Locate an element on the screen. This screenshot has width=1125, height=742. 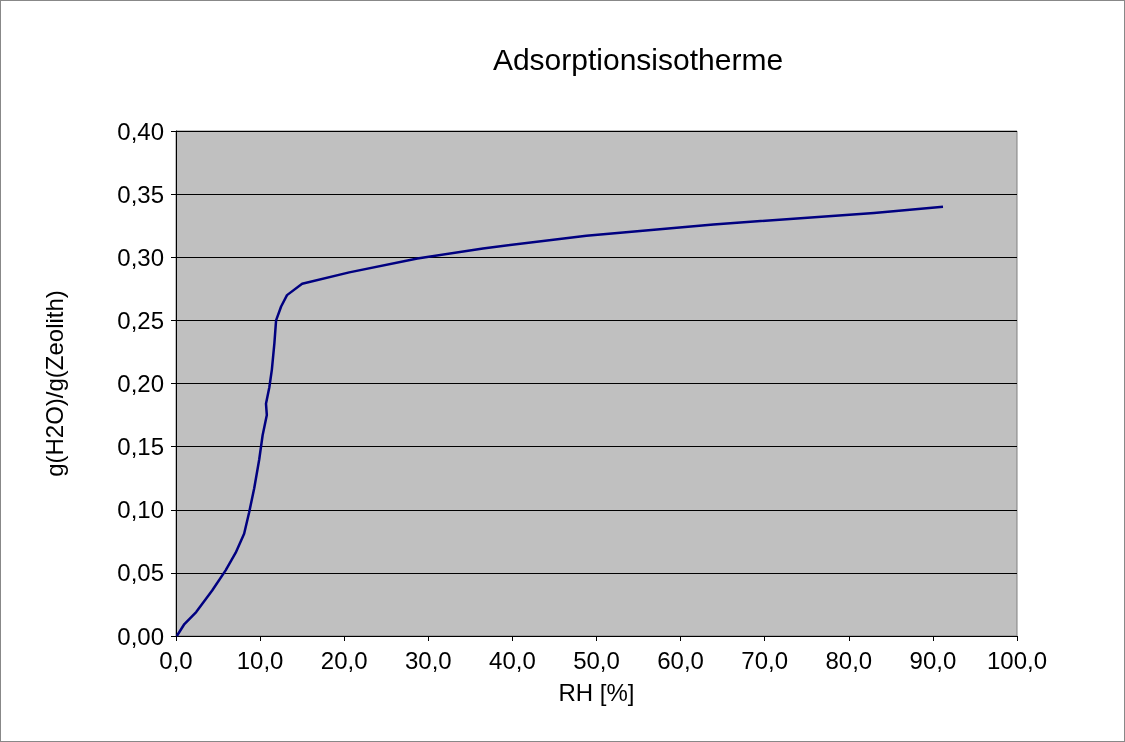
x-tick-label: 30,0 is located at coordinates (428, 660).